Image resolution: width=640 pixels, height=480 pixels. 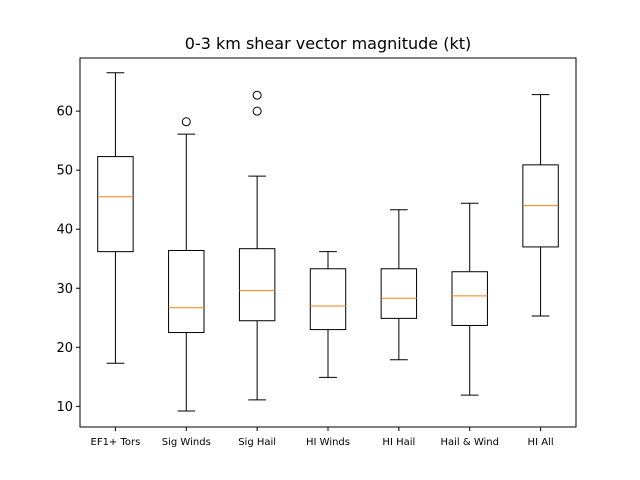 What do you see at coordinates (64, 407) in the screenshot?
I see `y-tick-label: 10` at bounding box center [64, 407].